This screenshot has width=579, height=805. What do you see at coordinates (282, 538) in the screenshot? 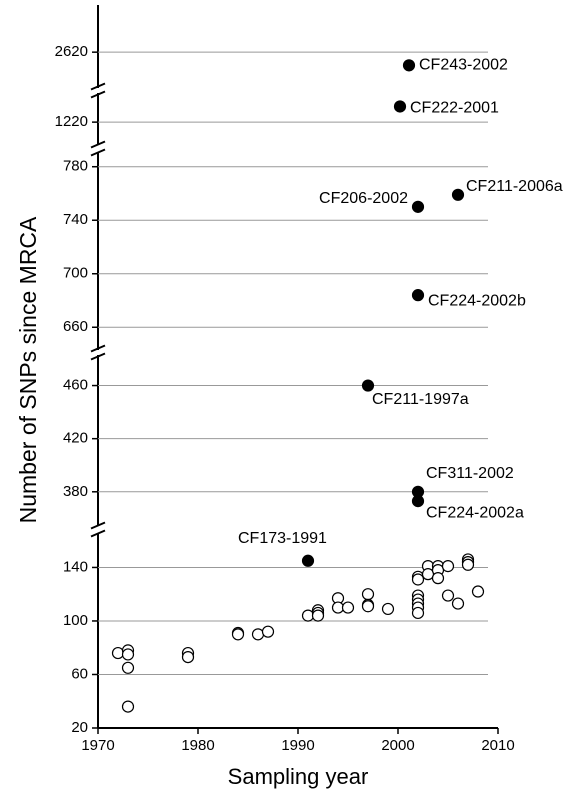
I see `point-label: CF173-1991` at bounding box center [282, 538].